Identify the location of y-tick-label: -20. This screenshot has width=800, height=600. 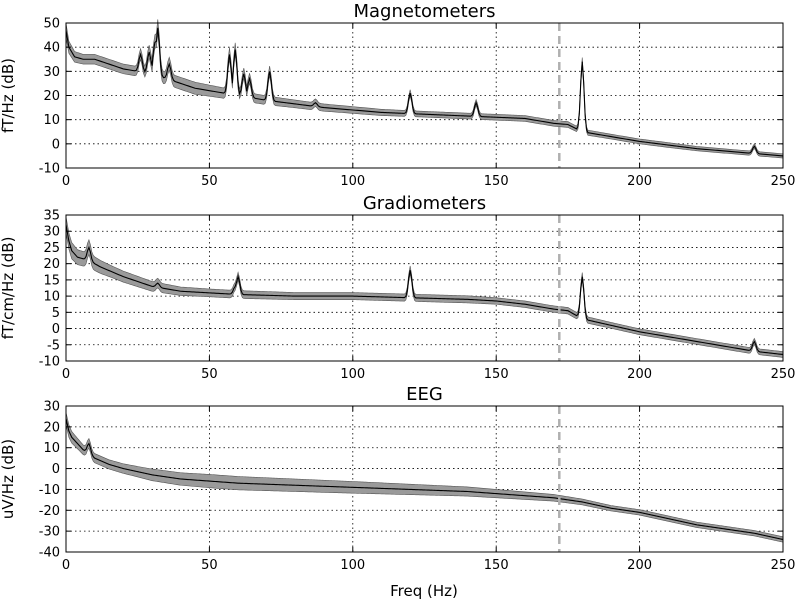
(49, 511).